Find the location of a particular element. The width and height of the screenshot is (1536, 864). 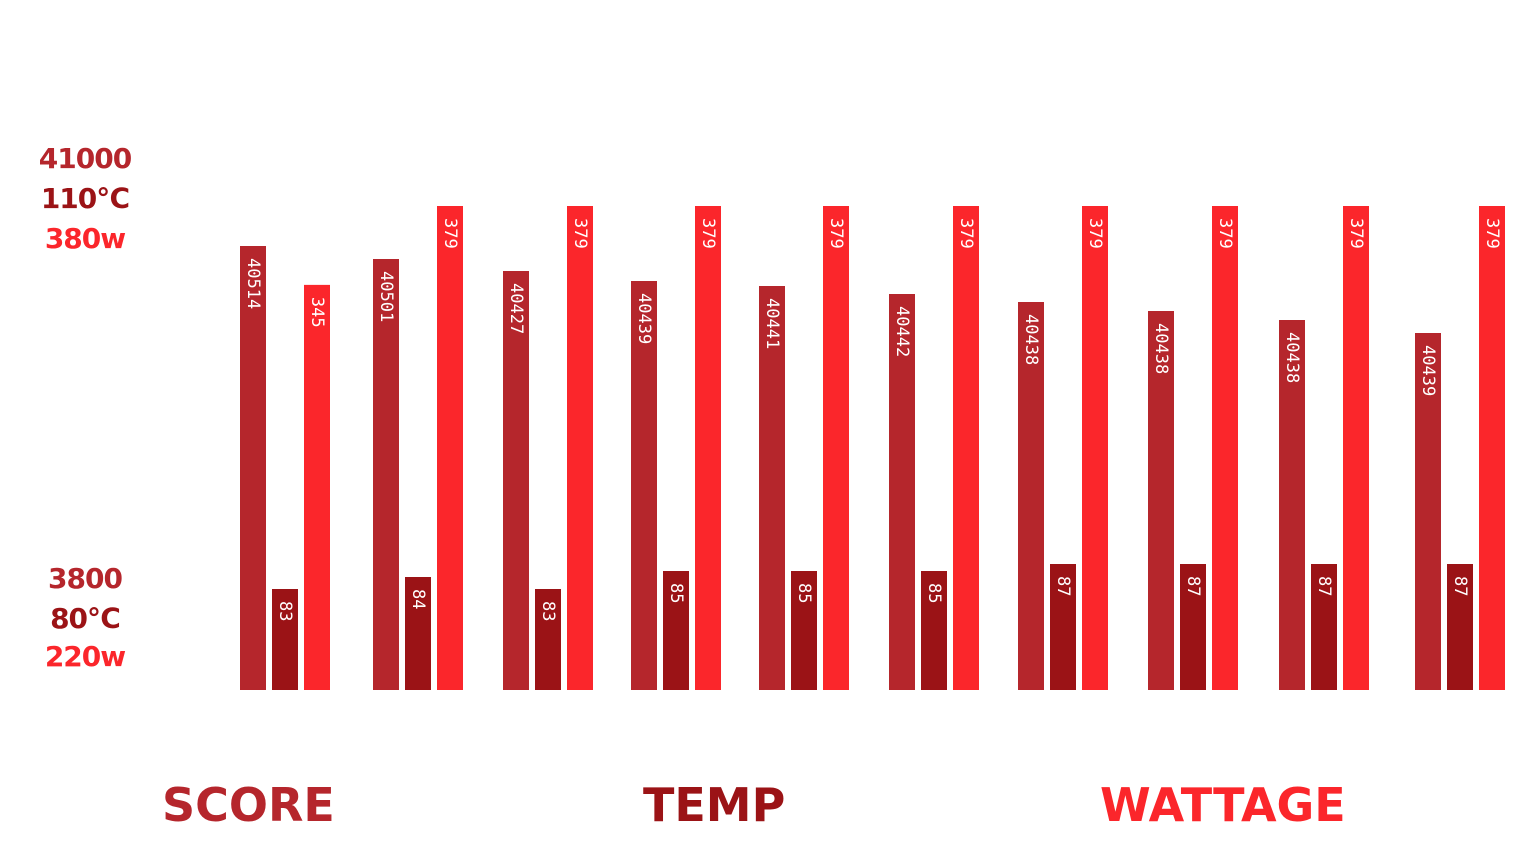

axis-top-temp-label: 110℃ is located at coordinates (85, 198).